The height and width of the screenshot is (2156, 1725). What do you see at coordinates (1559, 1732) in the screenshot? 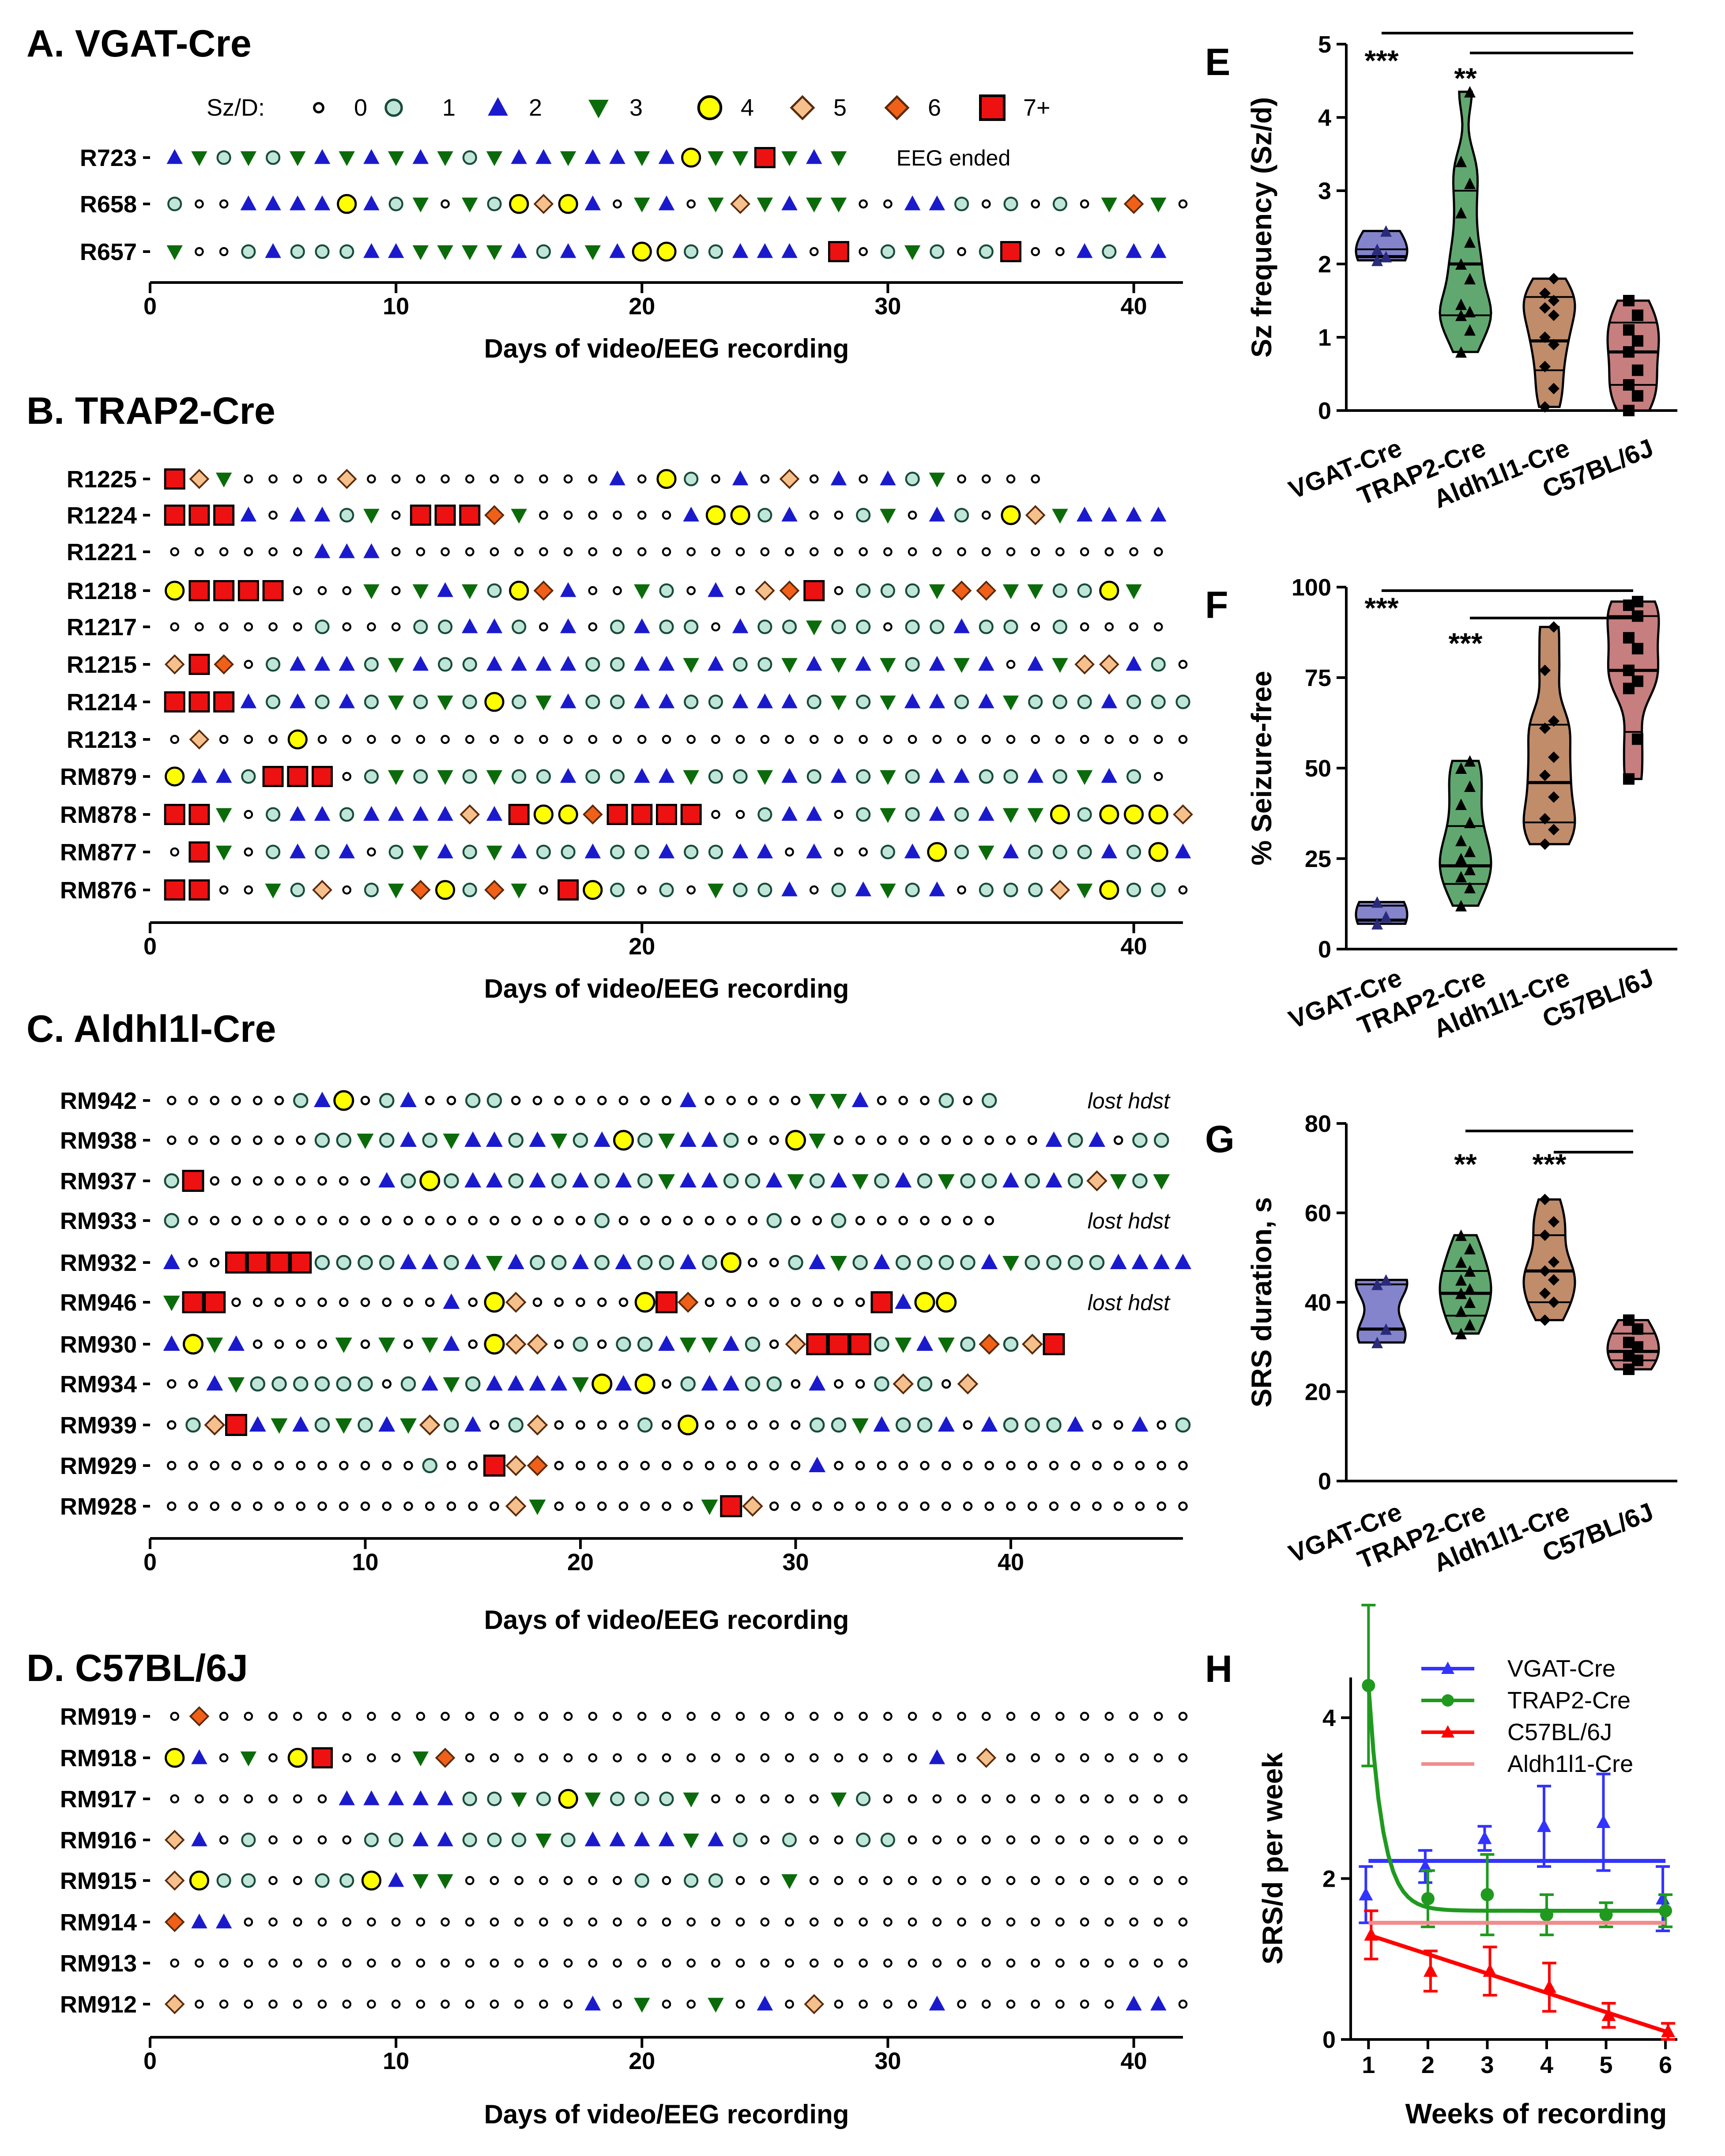
I see `legend-label: C57BL/6J` at bounding box center [1559, 1732].